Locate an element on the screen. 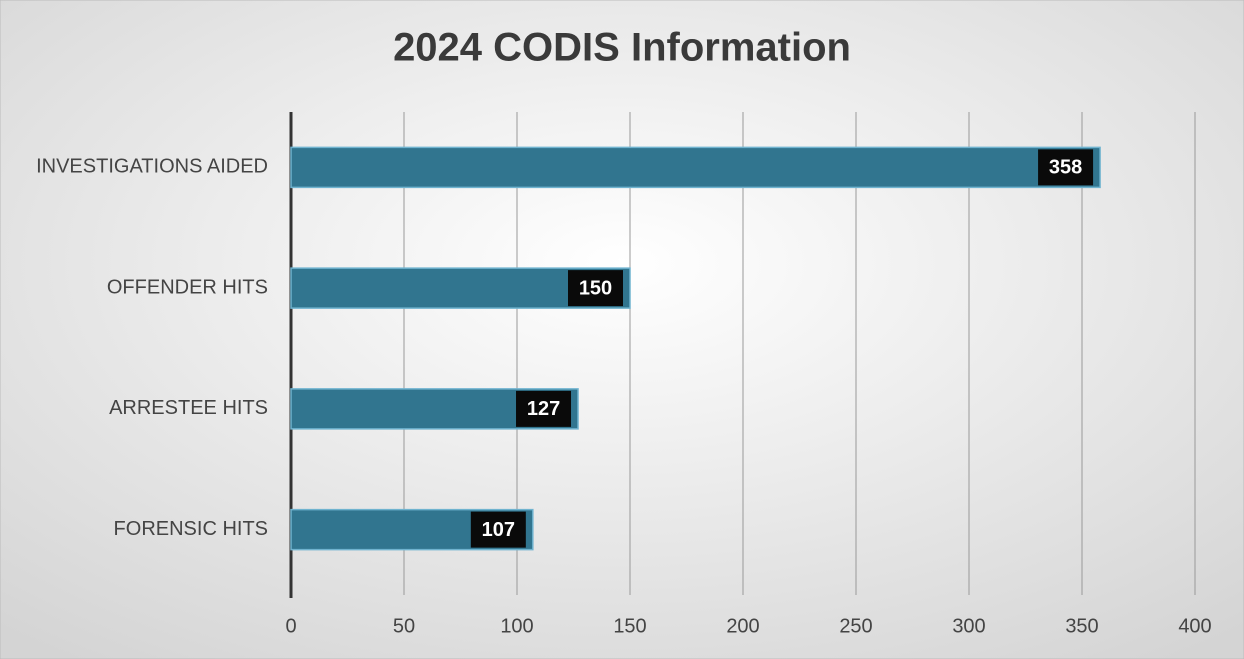 This screenshot has height=659, width=1244. y-tick-label: FORENSIC HITS is located at coordinates (191, 529).